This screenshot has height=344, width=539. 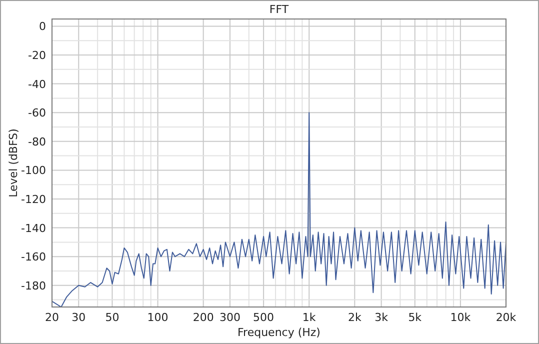 What do you see at coordinates (279, 332) in the screenshot?
I see `x-axis-title: Frequency (Hz)` at bounding box center [279, 332].